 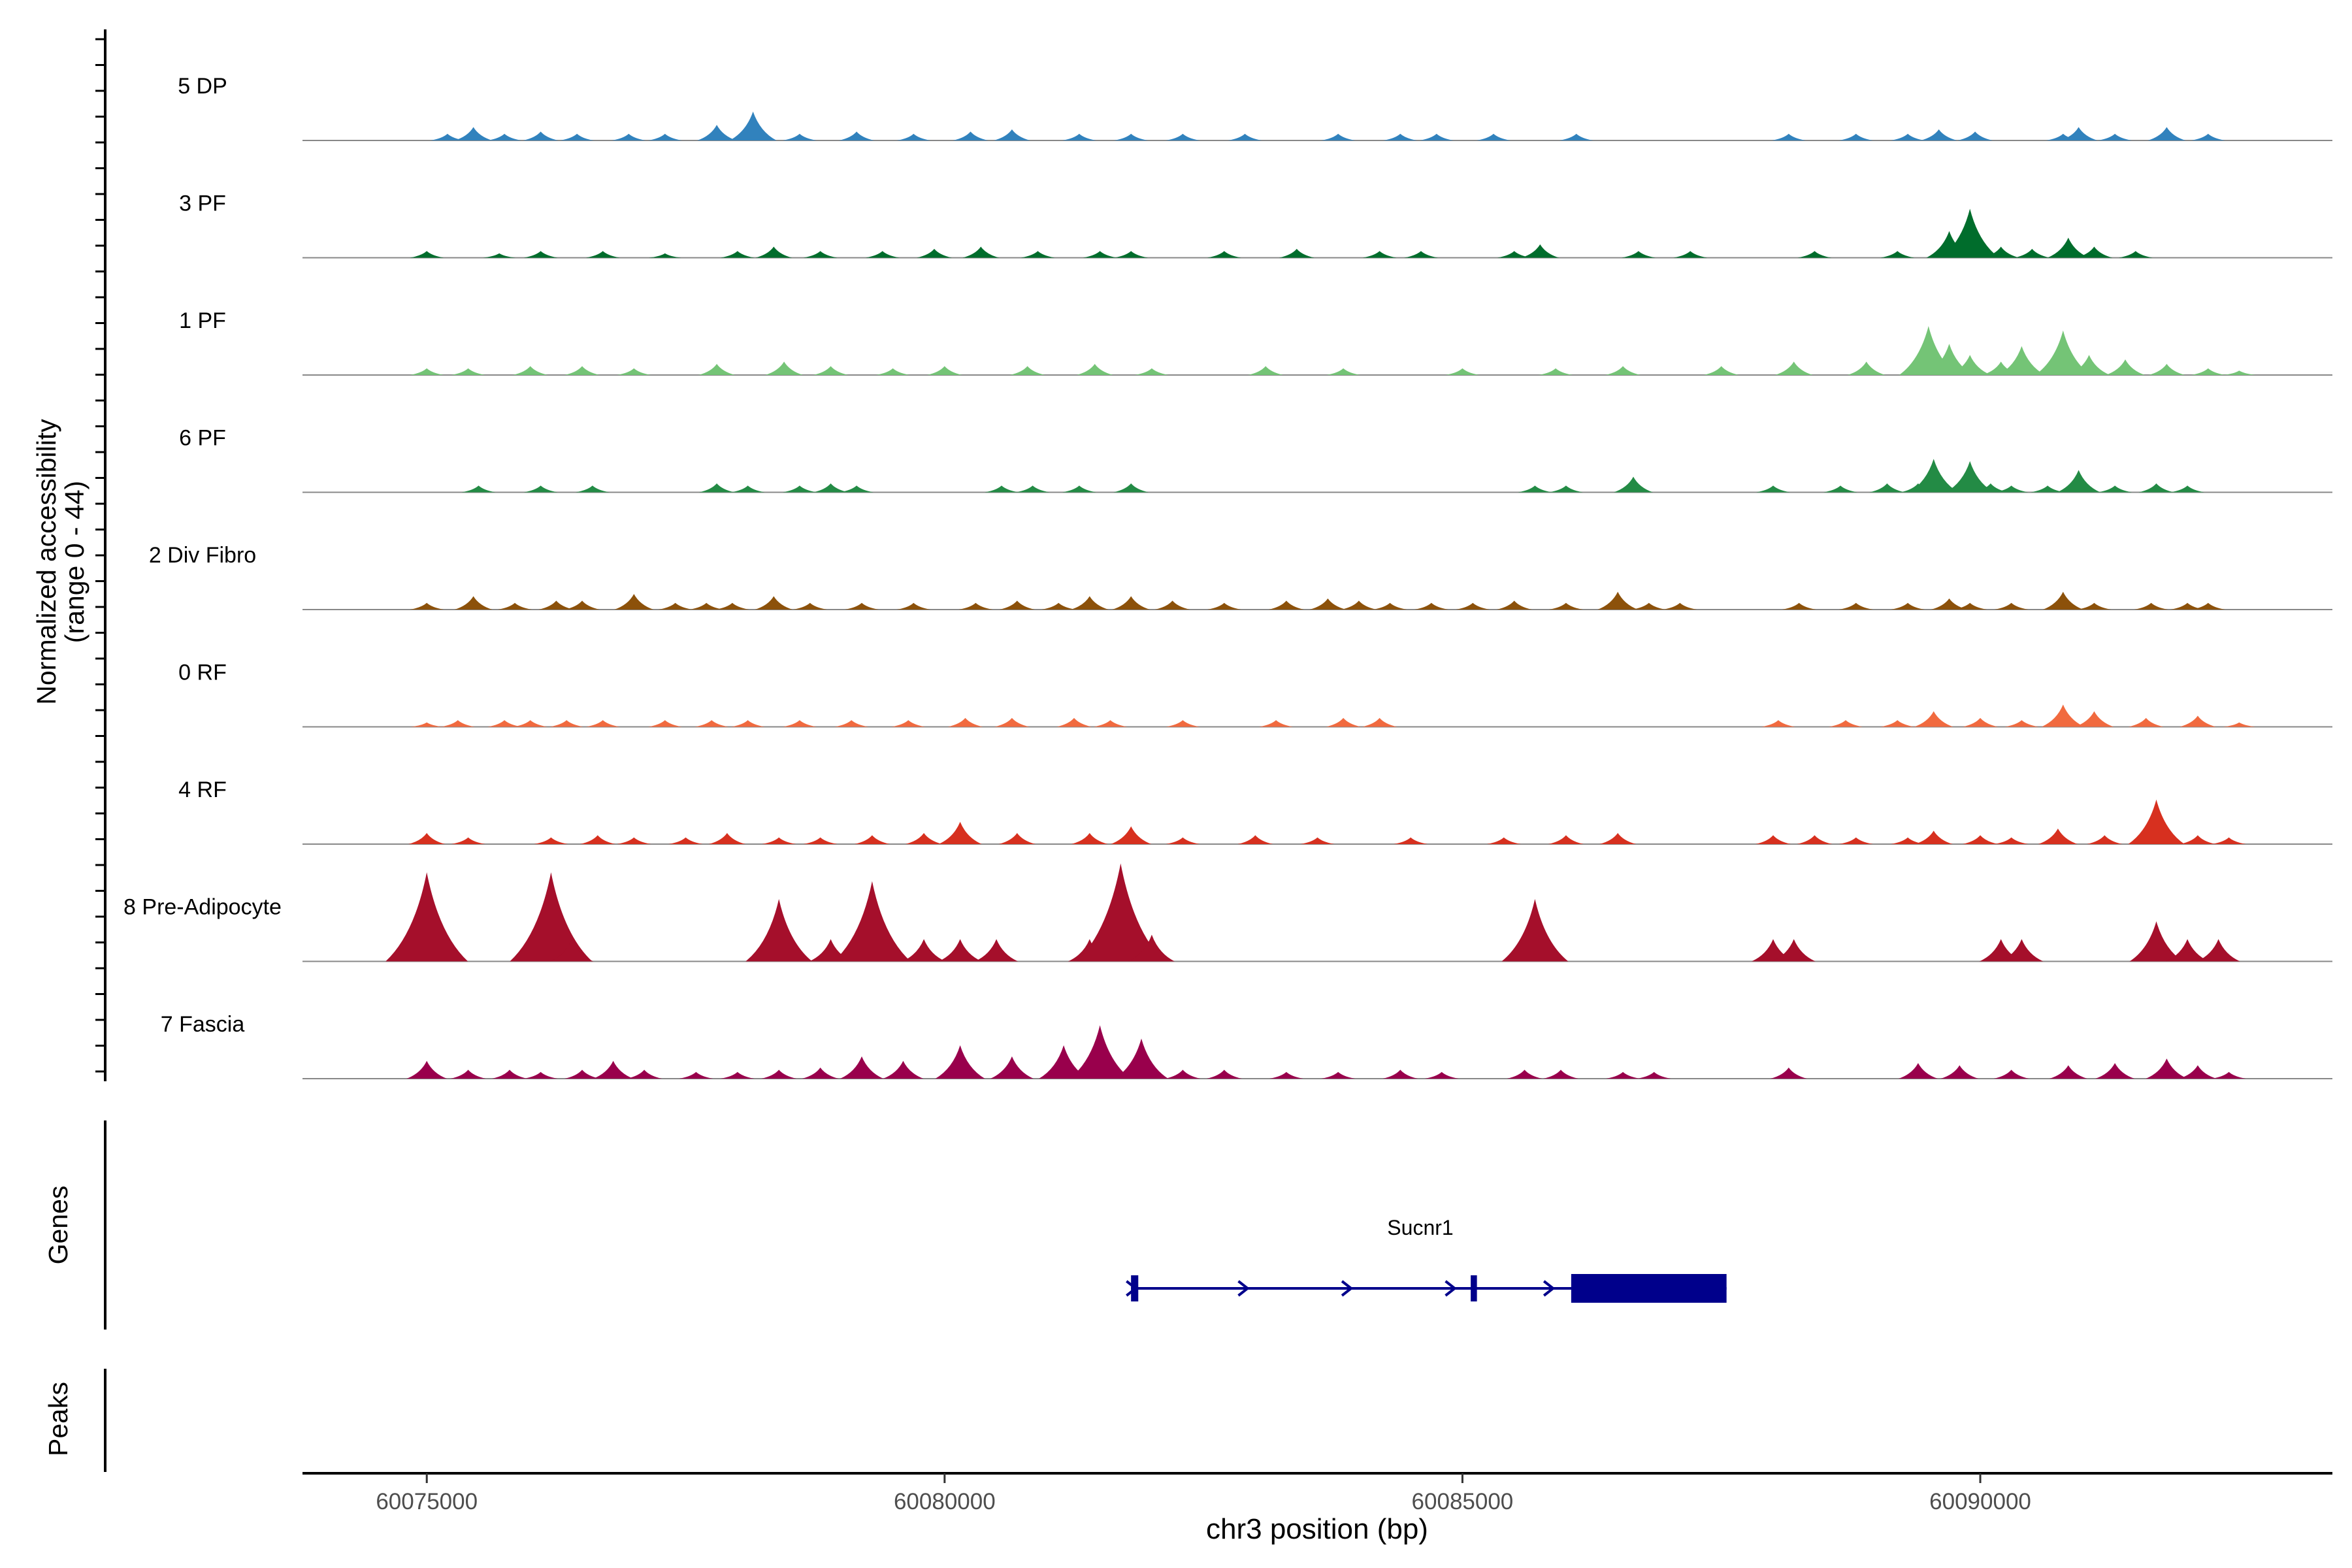 I want to click on track-4: 6 PF, so click(x=1255, y=459).